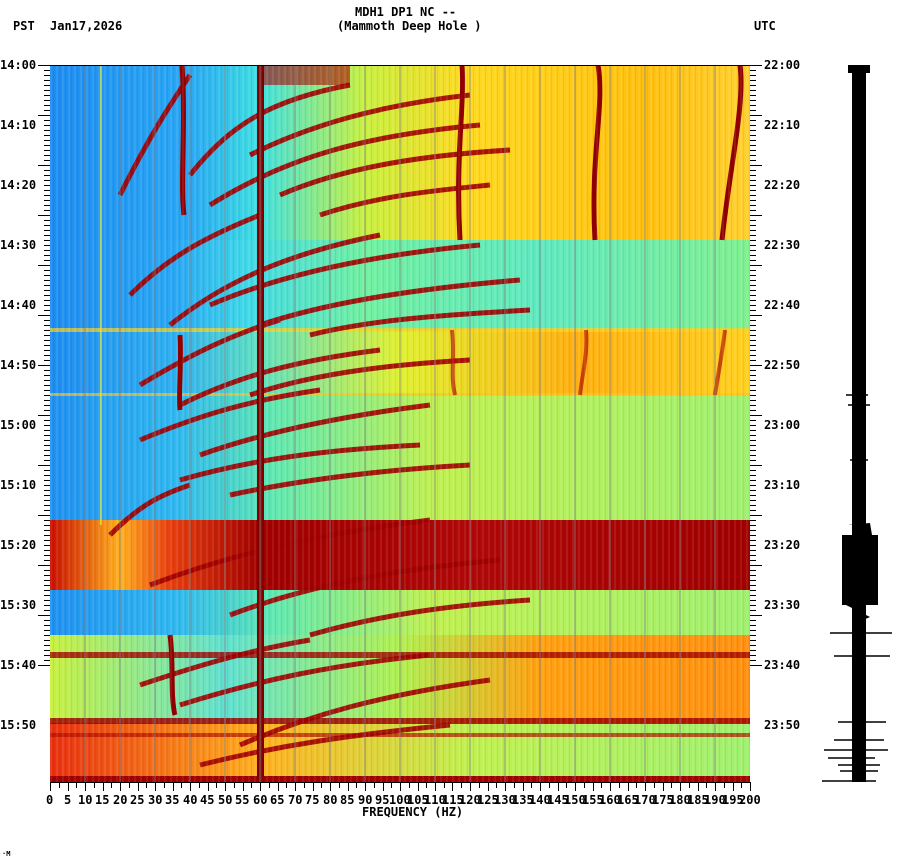 This screenshot has height=864, width=902. What do you see at coordinates (645, 800) in the screenshot?
I see `x-label: 170` at bounding box center [645, 800].